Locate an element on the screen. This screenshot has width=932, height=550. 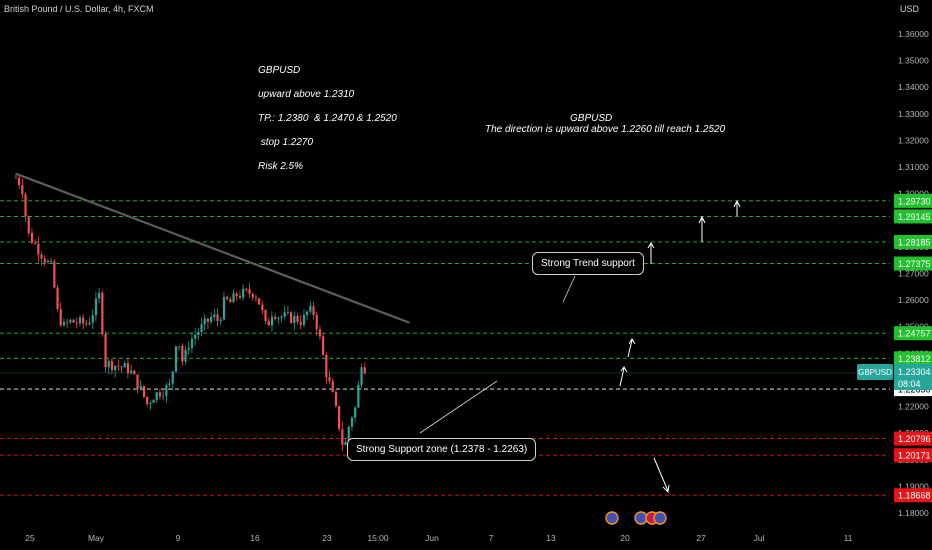
current-price-countdown: 08:04 is located at coordinates (909, 384).